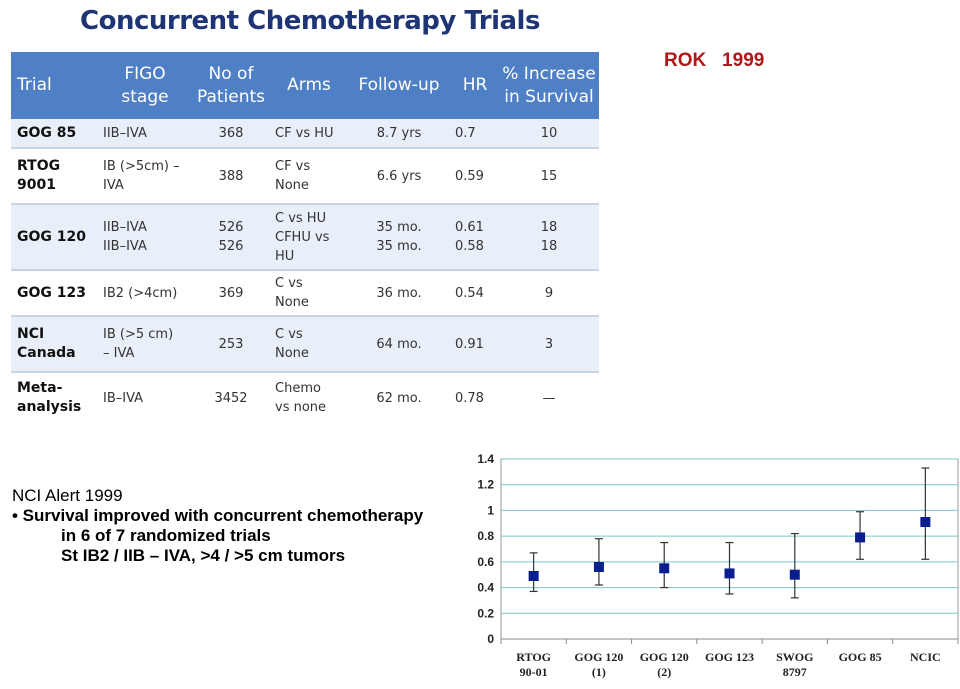  I want to click on trial-name-cell: Meta-analysis, so click(55, 397).